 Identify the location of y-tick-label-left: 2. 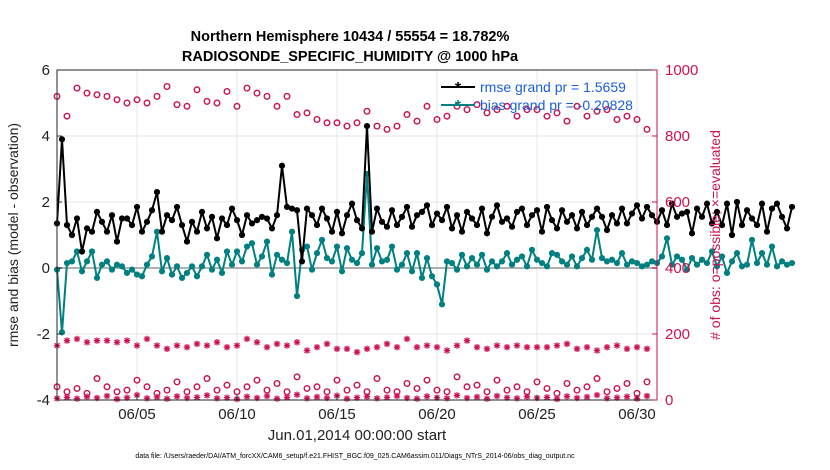
(46, 202).